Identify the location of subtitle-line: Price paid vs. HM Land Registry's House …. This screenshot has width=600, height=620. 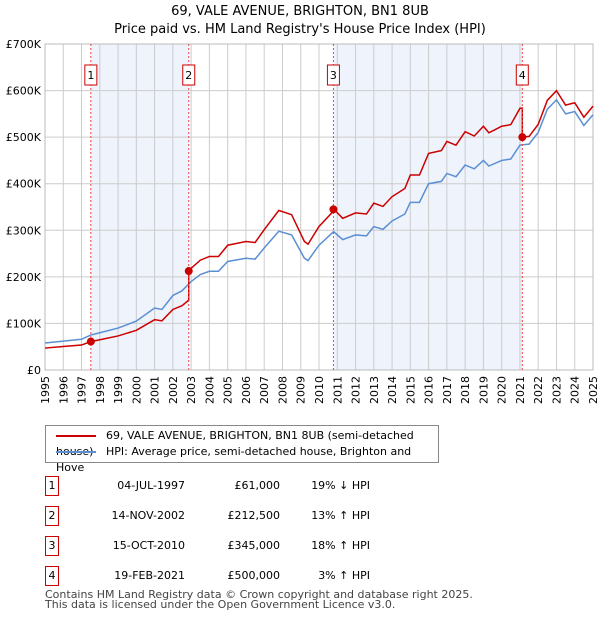
(300, 29).